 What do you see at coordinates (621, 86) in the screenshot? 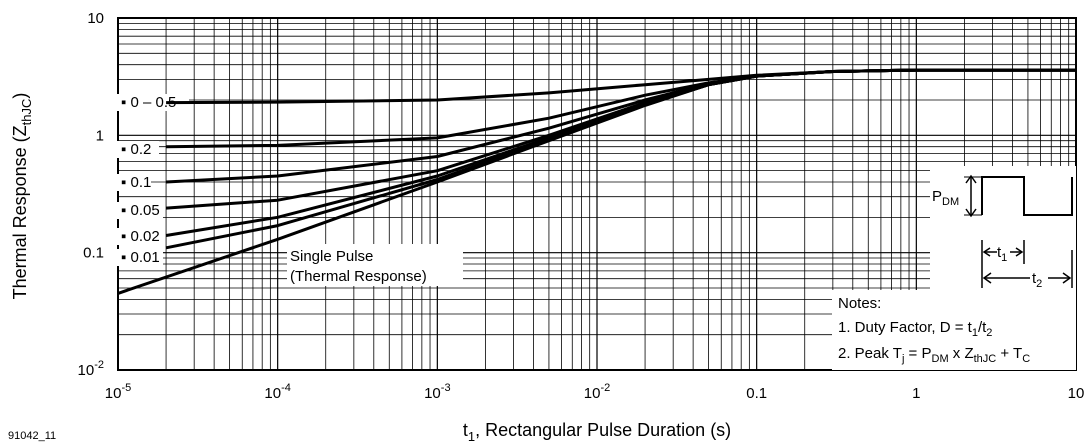
I see `curve-0-0.5` at bounding box center [621, 86].